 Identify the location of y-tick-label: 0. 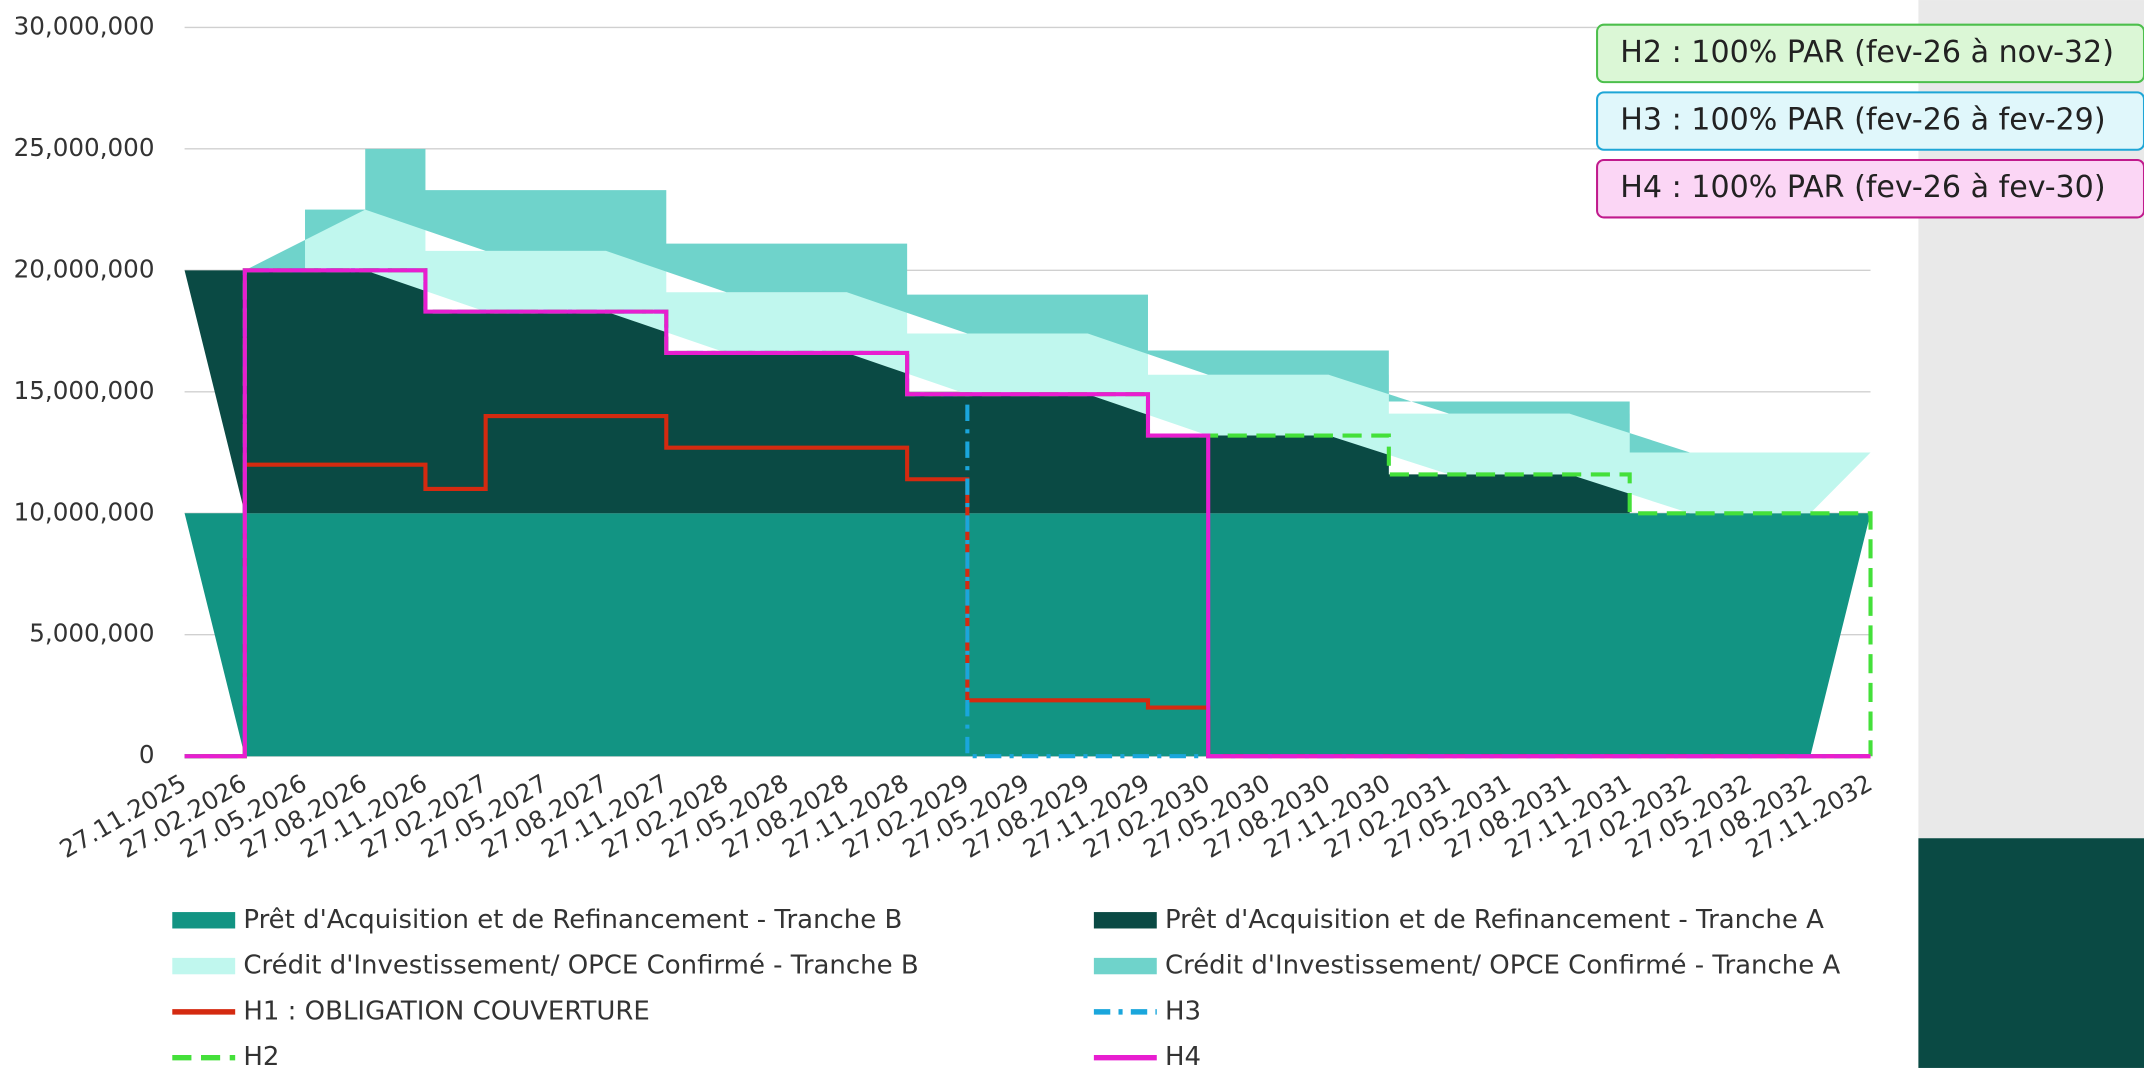
(147, 754).